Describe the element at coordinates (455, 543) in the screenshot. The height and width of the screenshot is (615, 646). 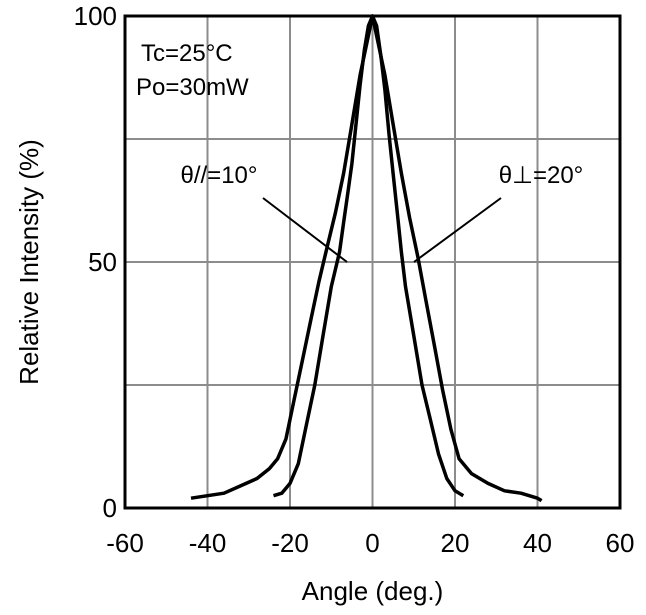
I see `x-tick-label: 20` at that location.